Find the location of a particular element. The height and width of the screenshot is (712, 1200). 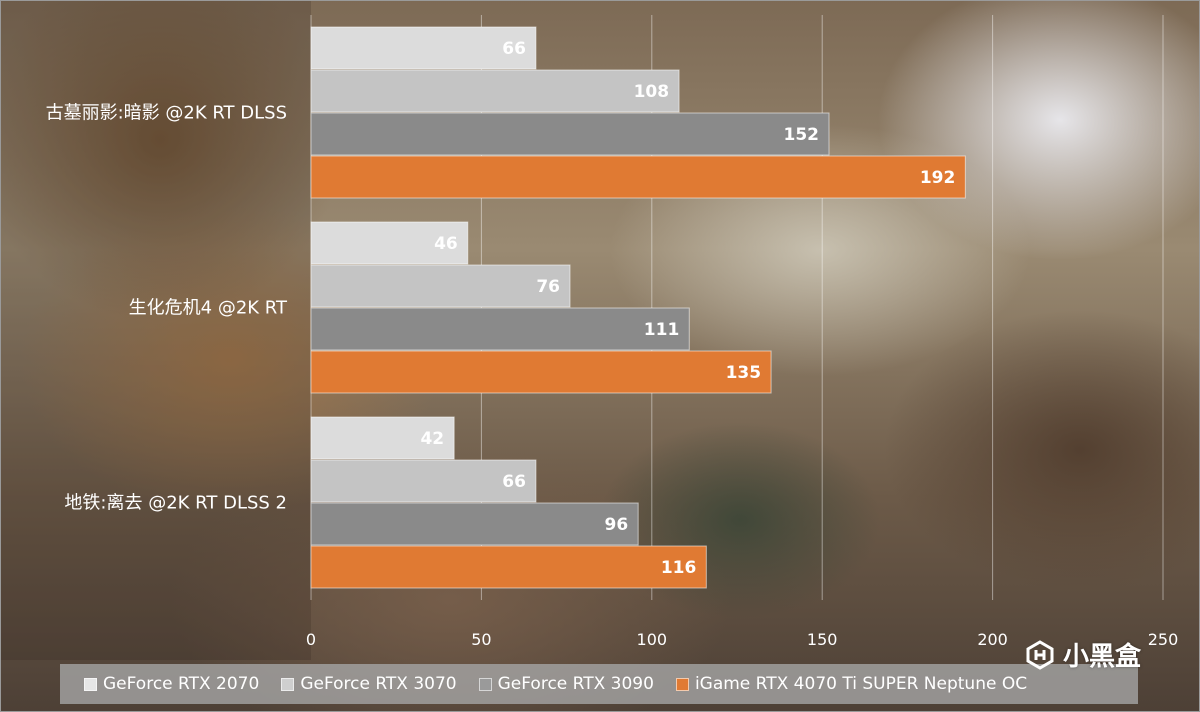

legend-label: iGame RTX 4070 Ti SUPER Neptune OC is located at coordinates (861, 684).